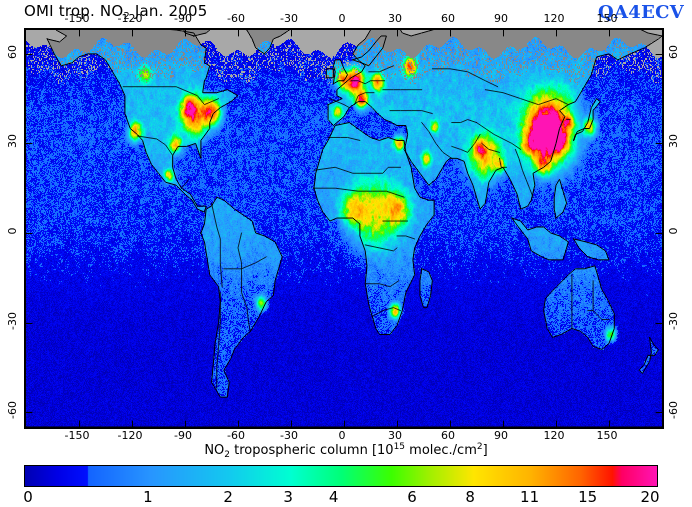 This screenshot has width=692, height=507. What do you see at coordinates (148, 497) in the screenshot?
I see `colorbar-tick-label: 1` at bounding box center [148, 497].